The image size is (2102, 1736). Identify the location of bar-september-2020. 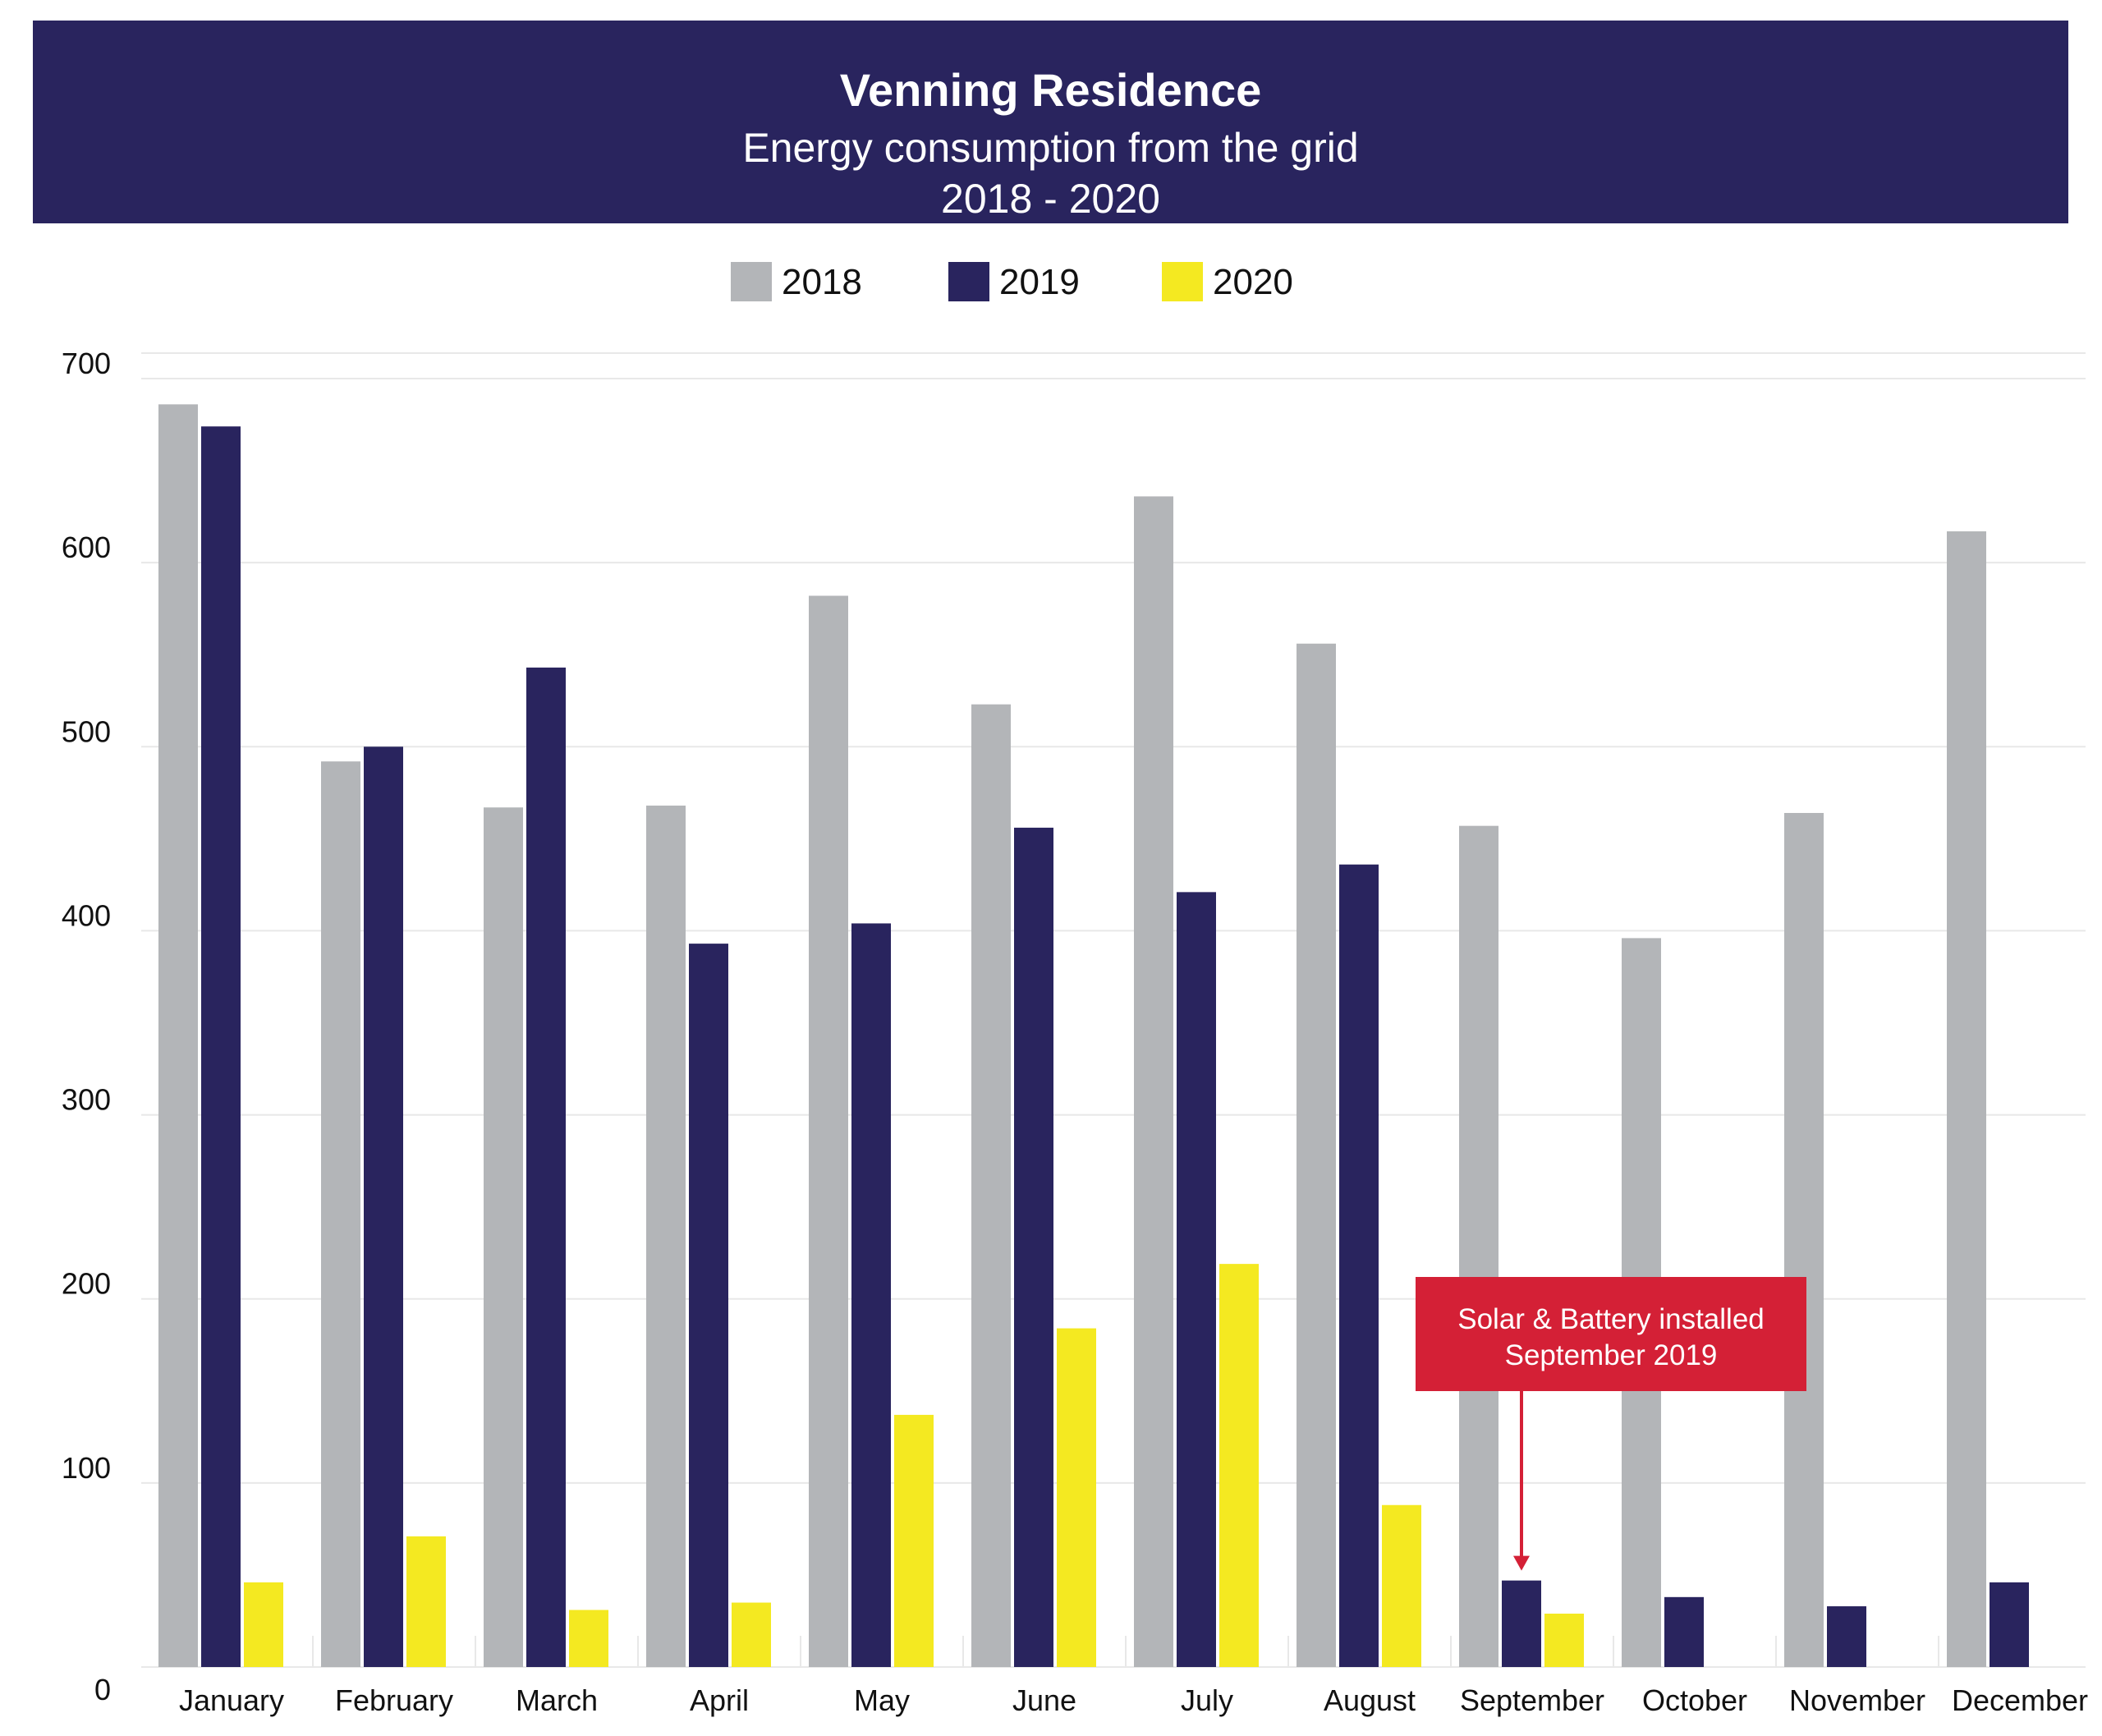
(1564, 1640).